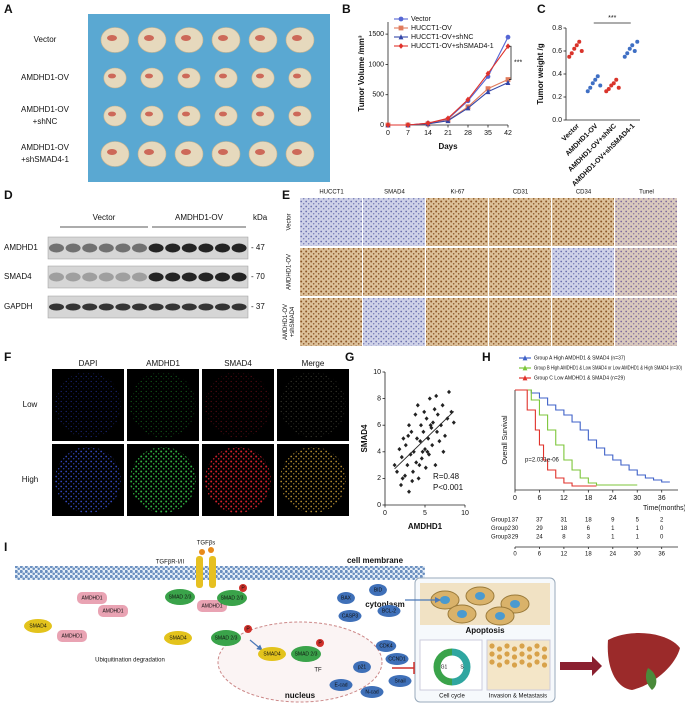  Describe the element at coordinates (486, 357) in the screenshot. I see `panel-letter: H` at that location.